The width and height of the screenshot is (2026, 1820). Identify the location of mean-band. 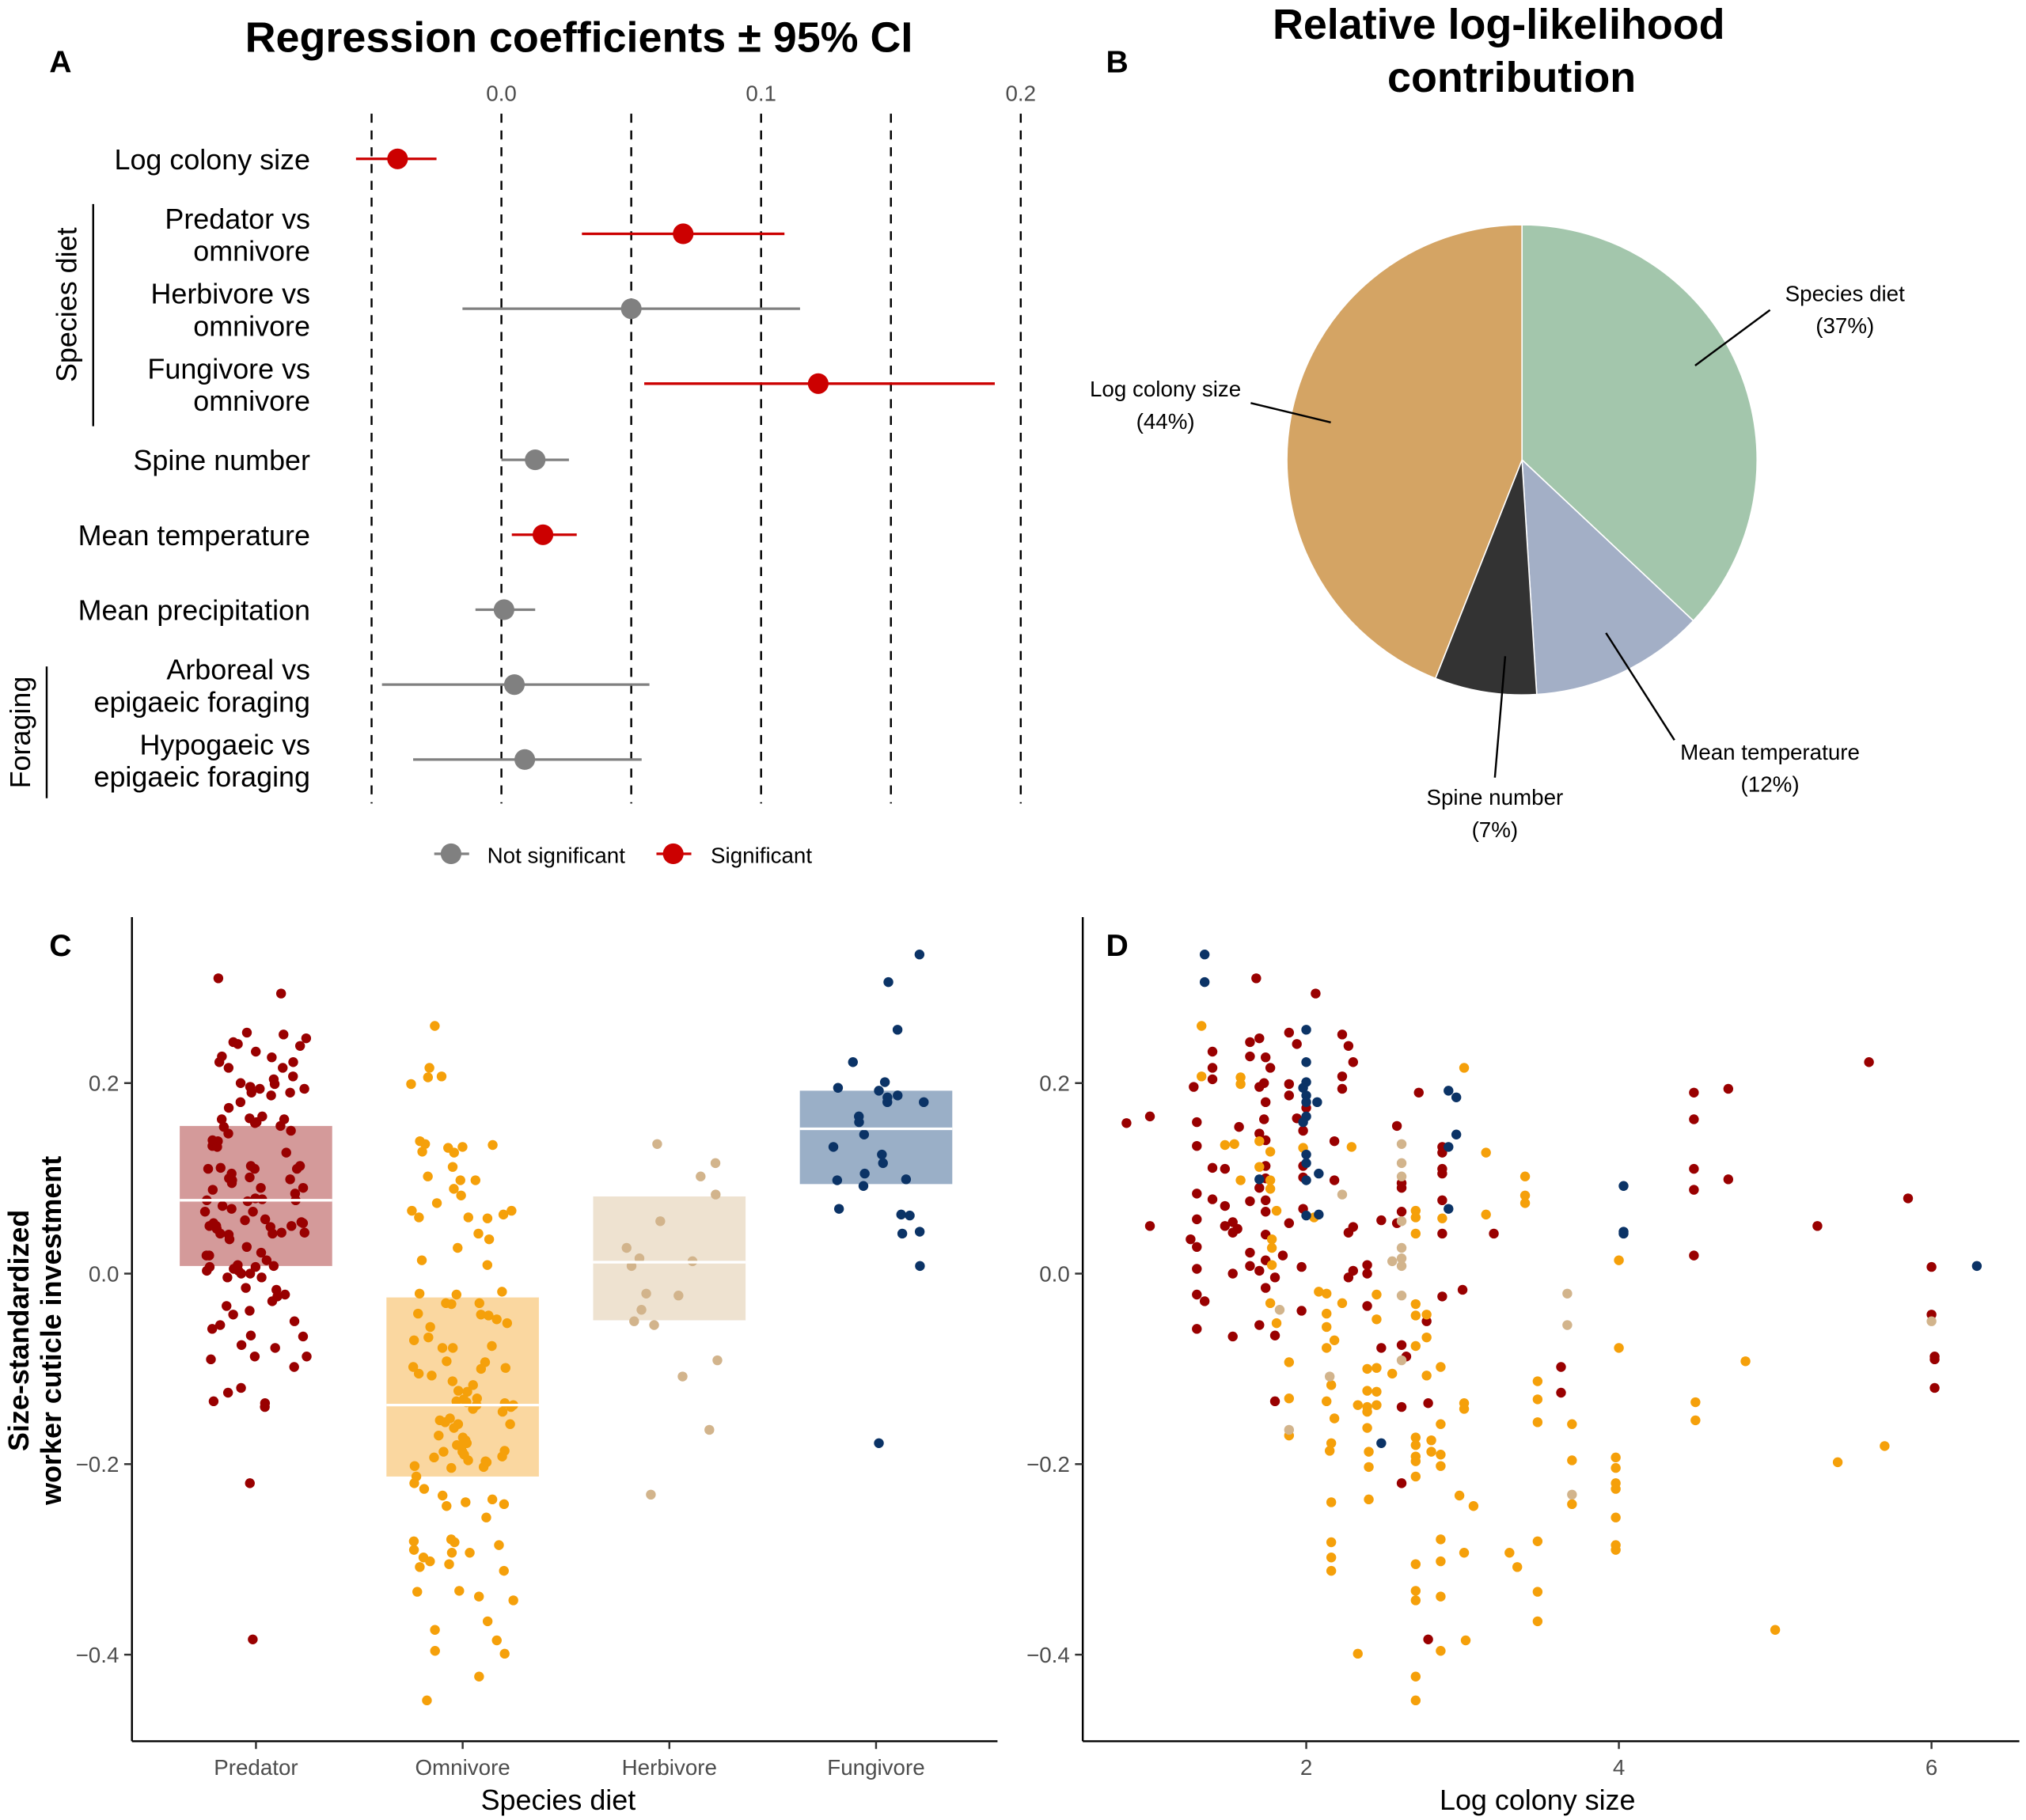
(669, 1258).